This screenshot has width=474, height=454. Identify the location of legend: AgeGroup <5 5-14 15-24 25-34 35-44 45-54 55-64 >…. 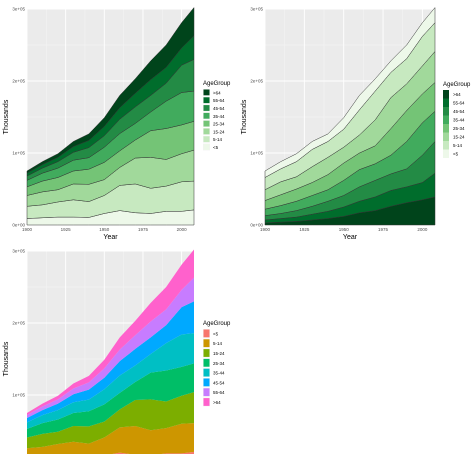
(217, 364).